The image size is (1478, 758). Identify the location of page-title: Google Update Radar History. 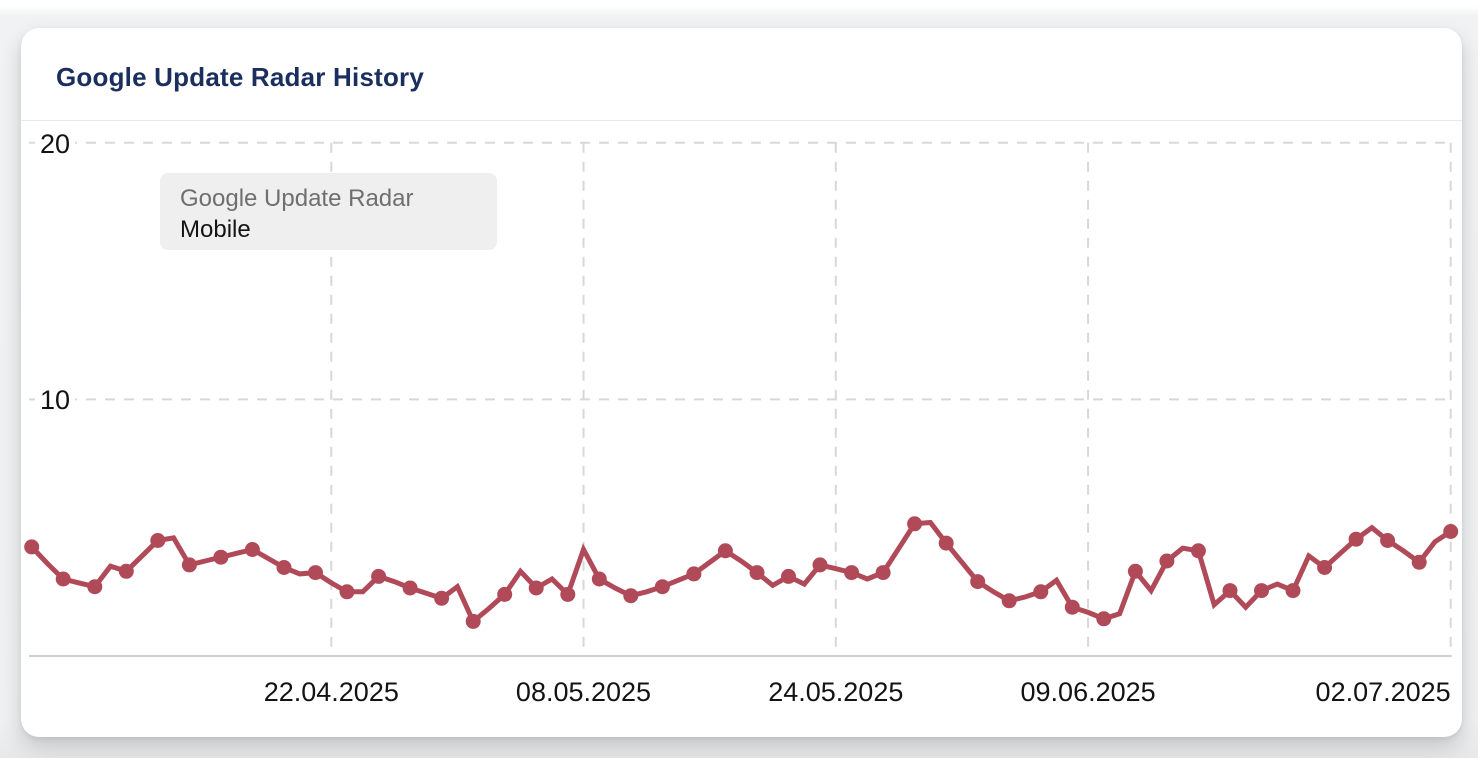
(240, 77).